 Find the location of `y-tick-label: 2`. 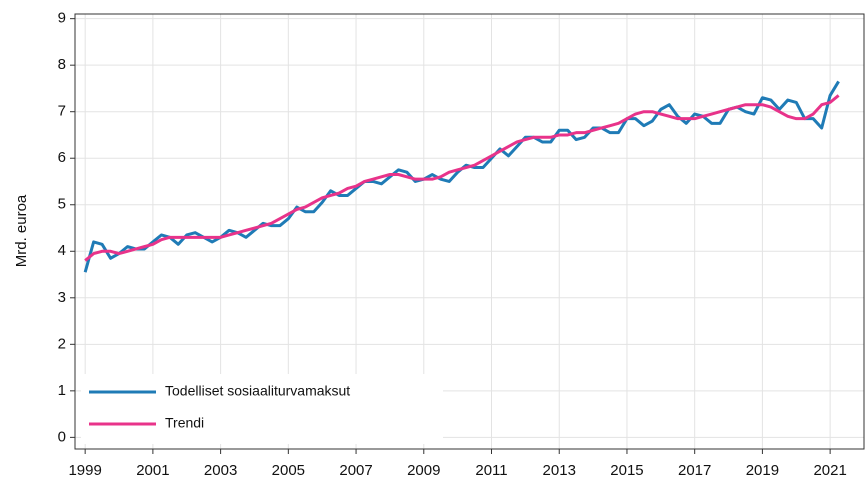

y-tick-label: 2 is located at coordinates (62, 343).